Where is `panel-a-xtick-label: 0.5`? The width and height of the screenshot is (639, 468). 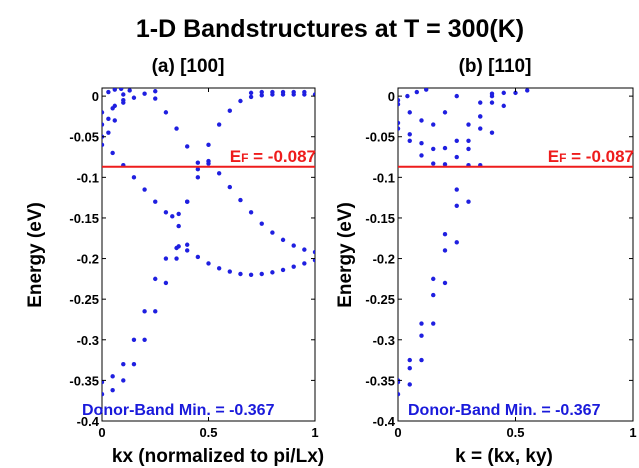 panel-a-xtick-label: 0.5 is located at coordinates (208, 432).